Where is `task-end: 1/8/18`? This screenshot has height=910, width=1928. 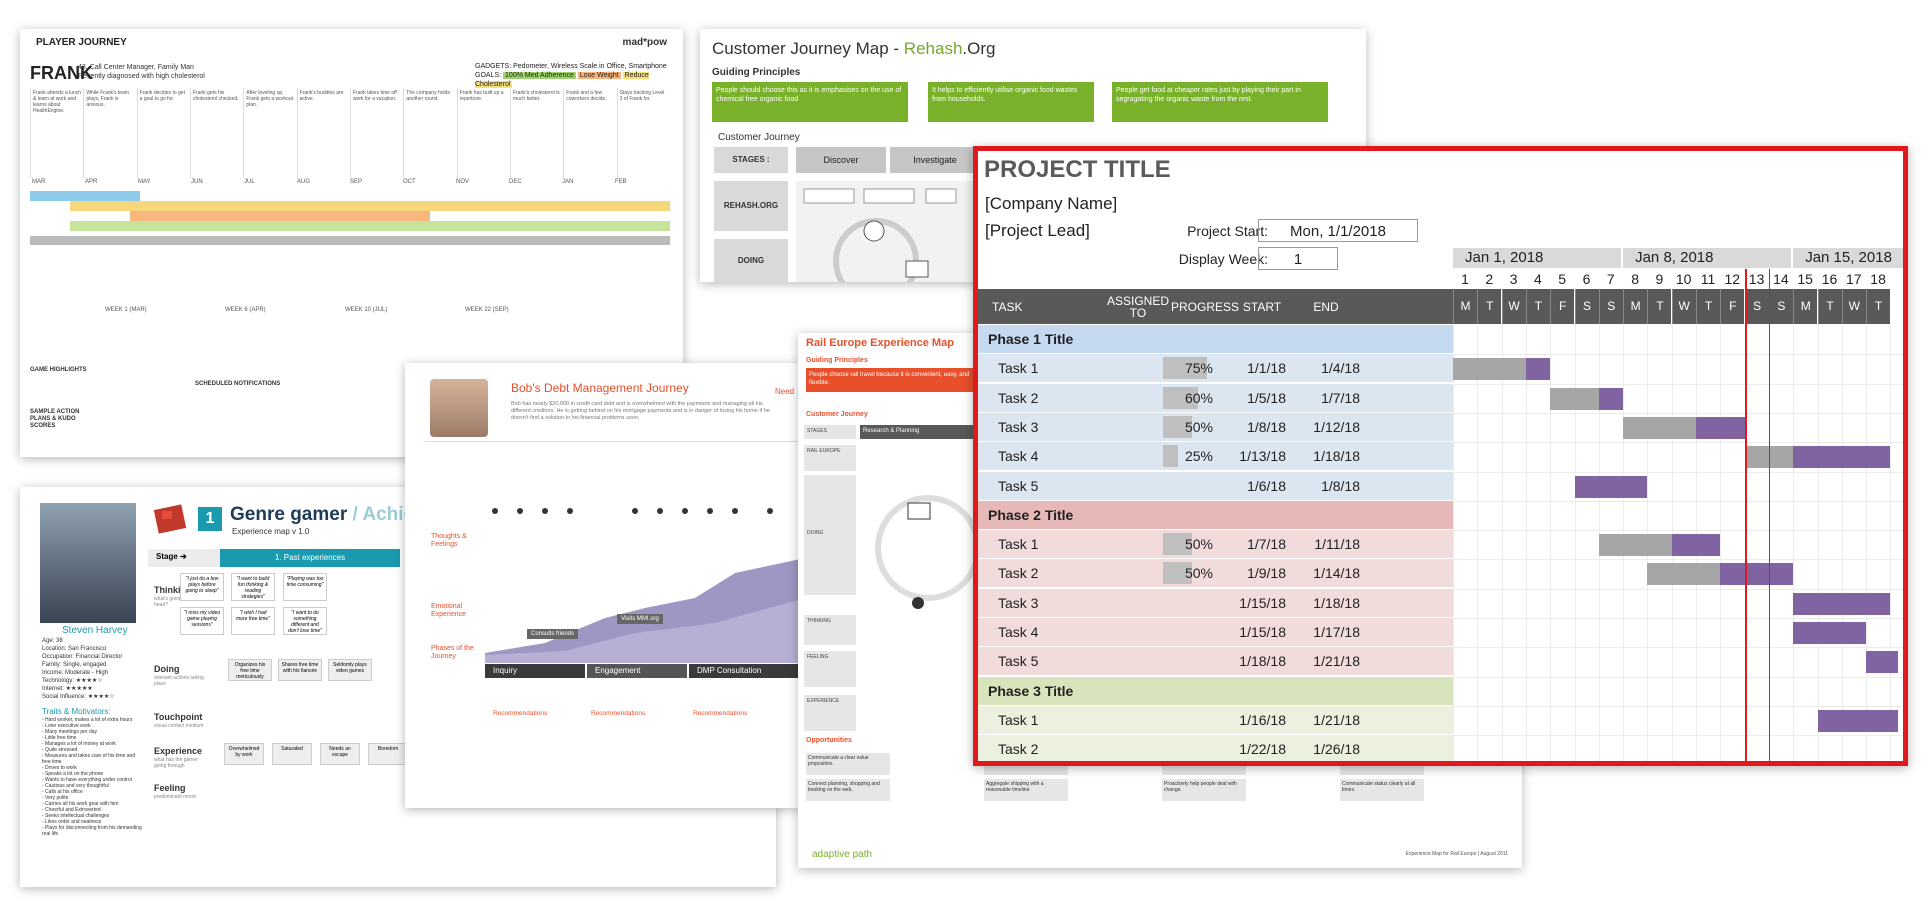
task-end: 1/8/18 is located at coordinates (1340, 485).